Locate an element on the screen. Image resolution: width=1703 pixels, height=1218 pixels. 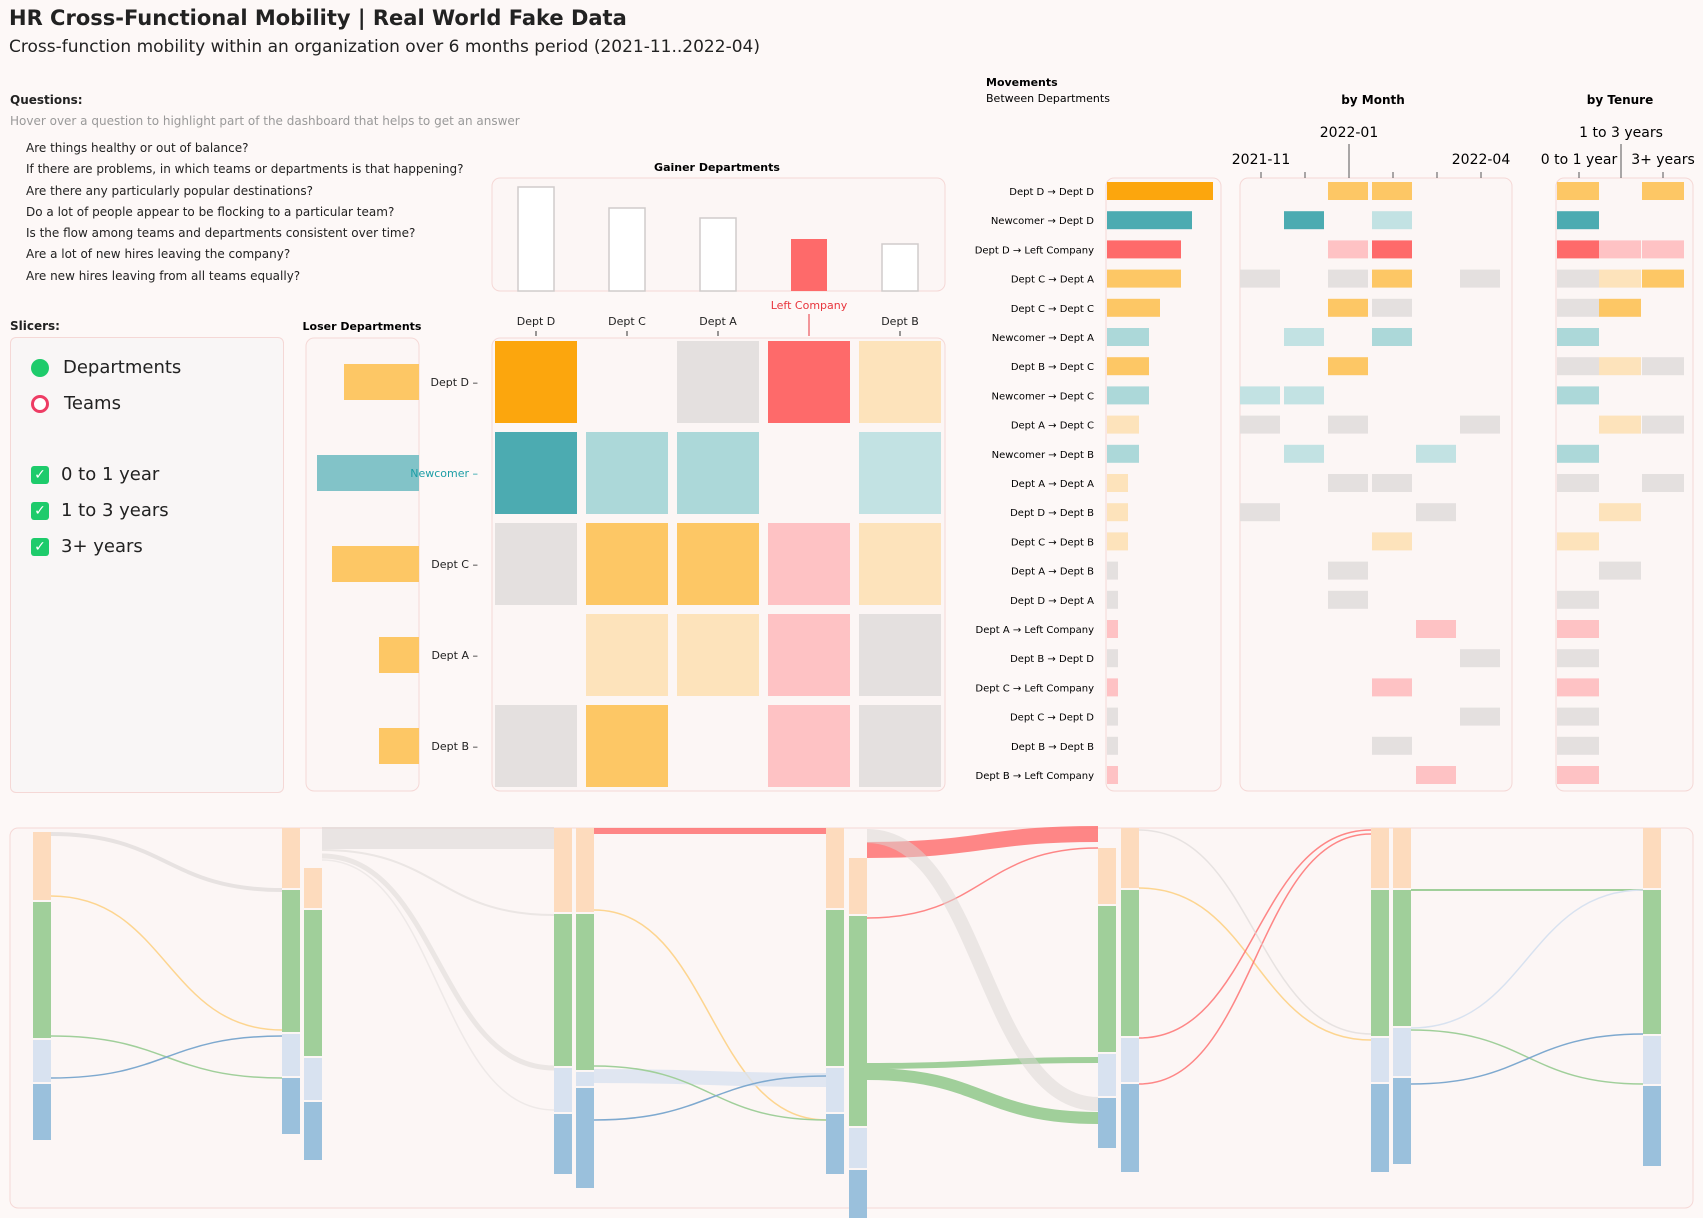
radio-teams: Teams is located at coordinates (76, 403).